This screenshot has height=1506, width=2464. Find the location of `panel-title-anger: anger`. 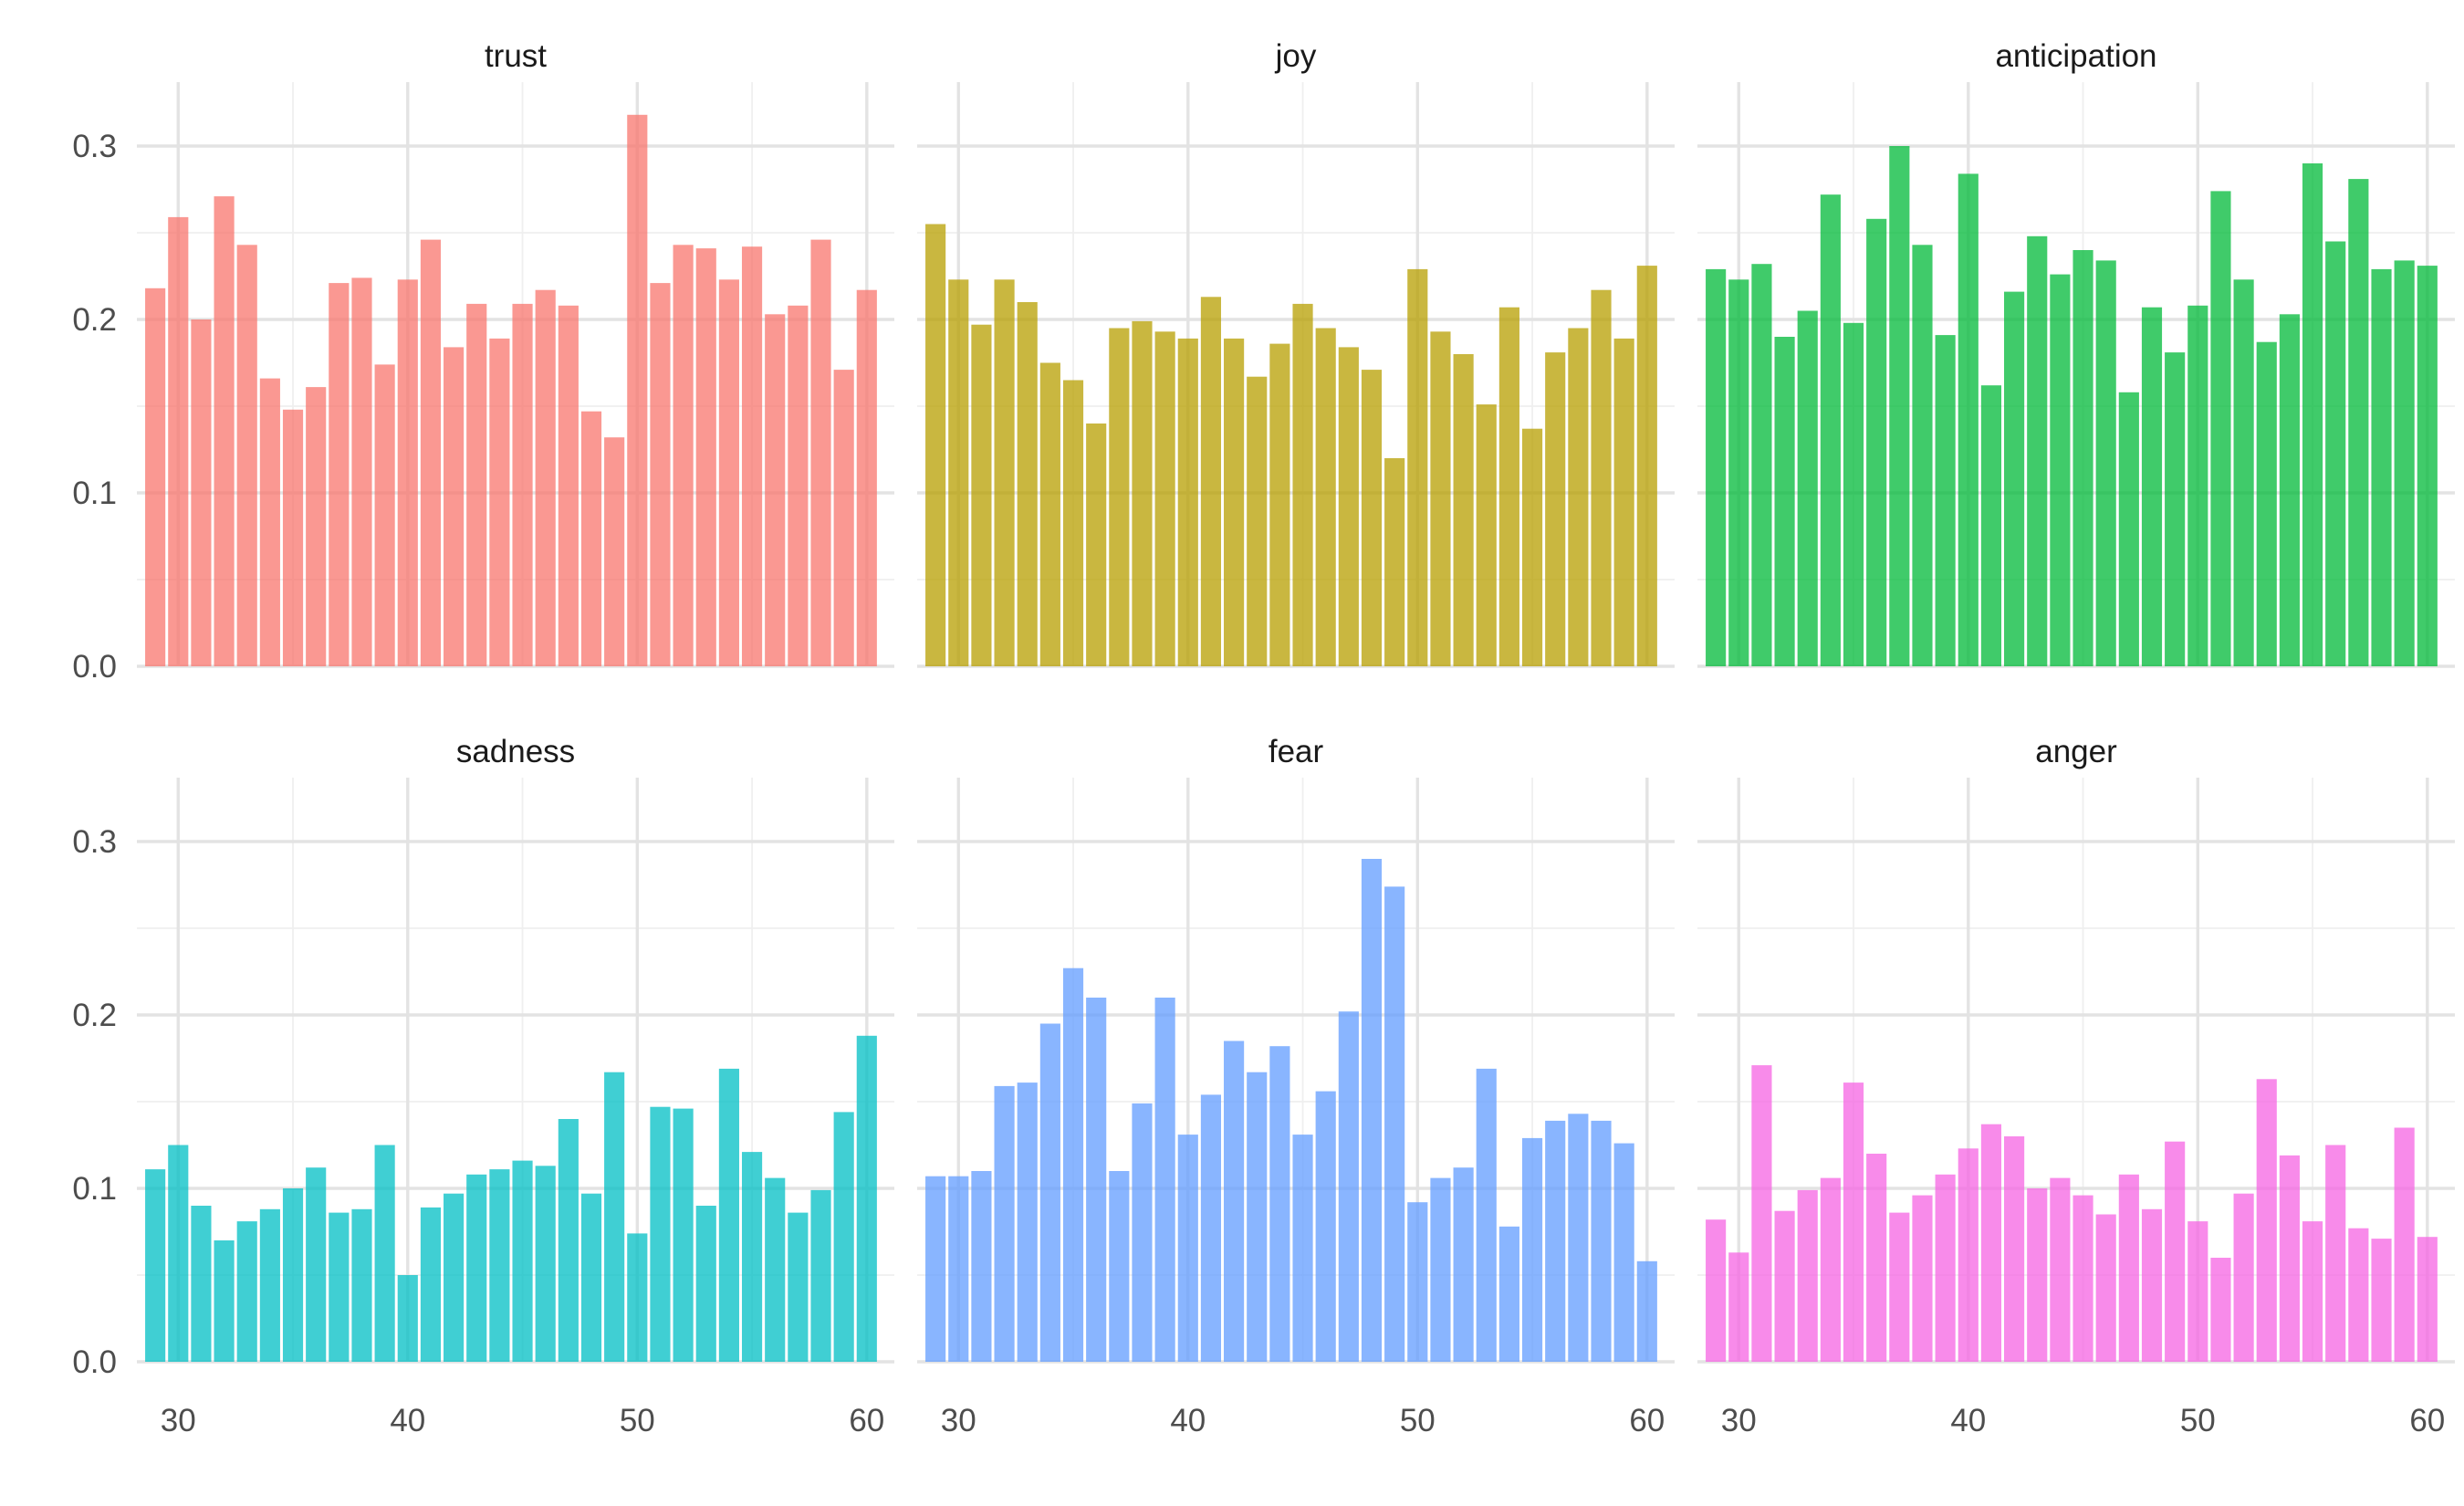

panel-title-anger: anger is located at coordinates (2076, 751).